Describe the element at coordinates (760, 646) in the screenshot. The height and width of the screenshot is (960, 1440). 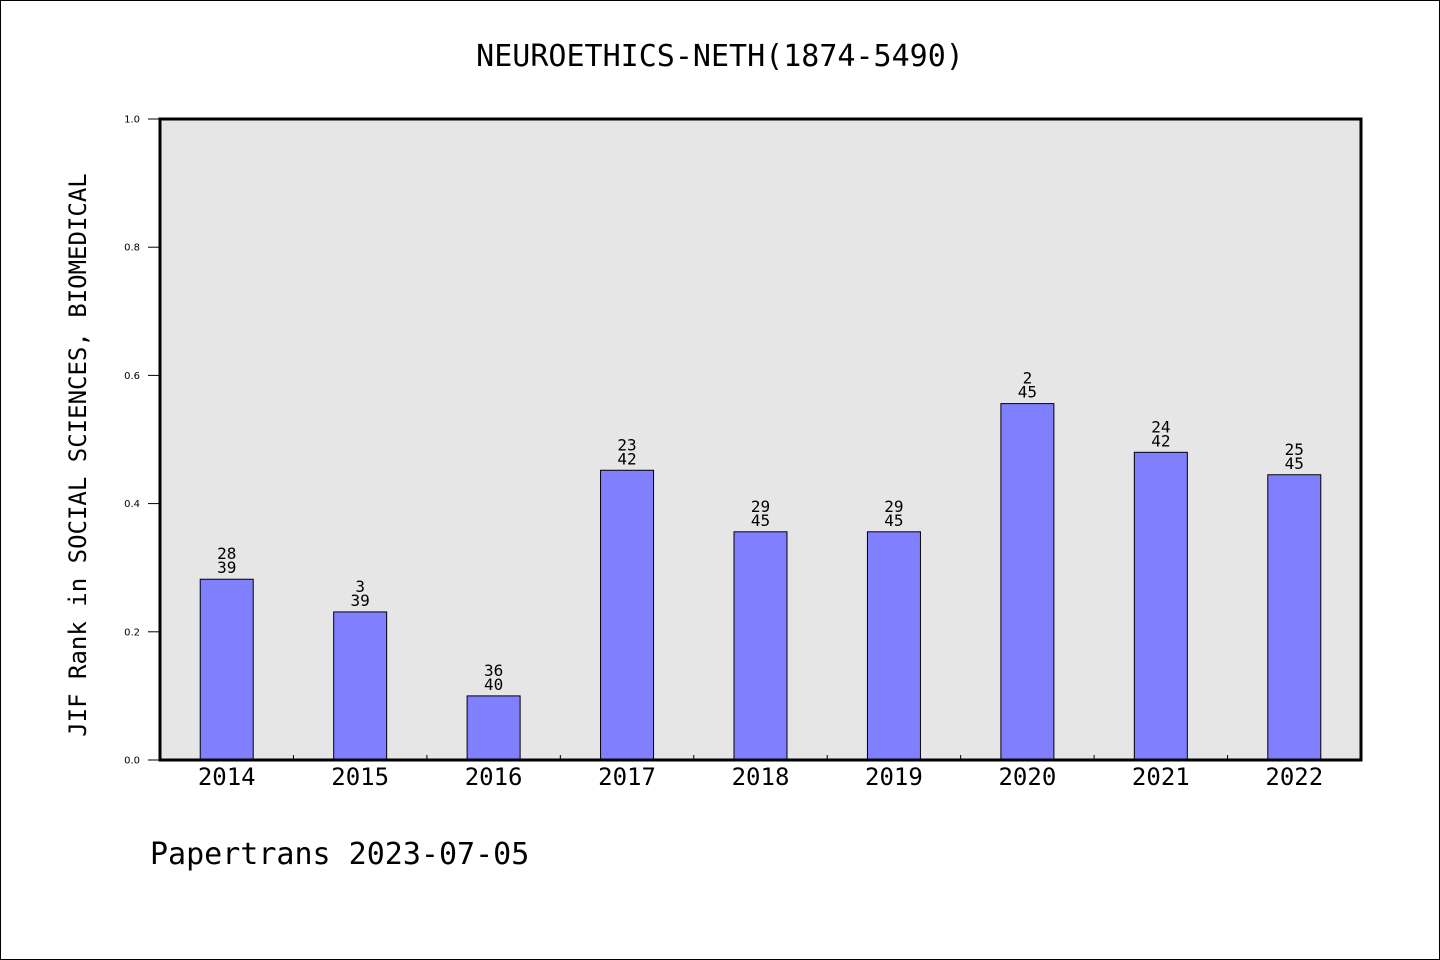
I see `bar-2018` at that location.